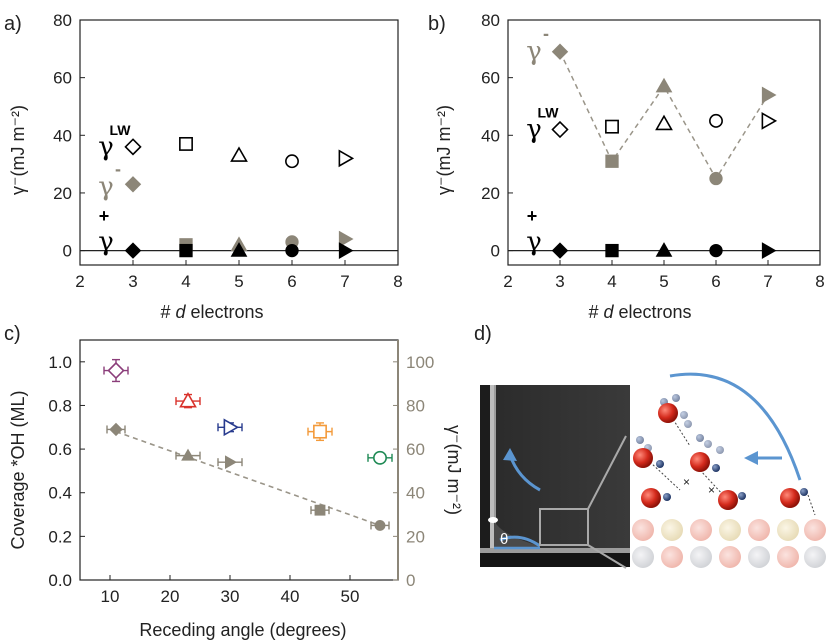 The width and height of the screenshot is (830, 641). Describe the element at coordinates (767, 281) in the screenshot. I see `panel-b-x-tick-label: 7` at that location.